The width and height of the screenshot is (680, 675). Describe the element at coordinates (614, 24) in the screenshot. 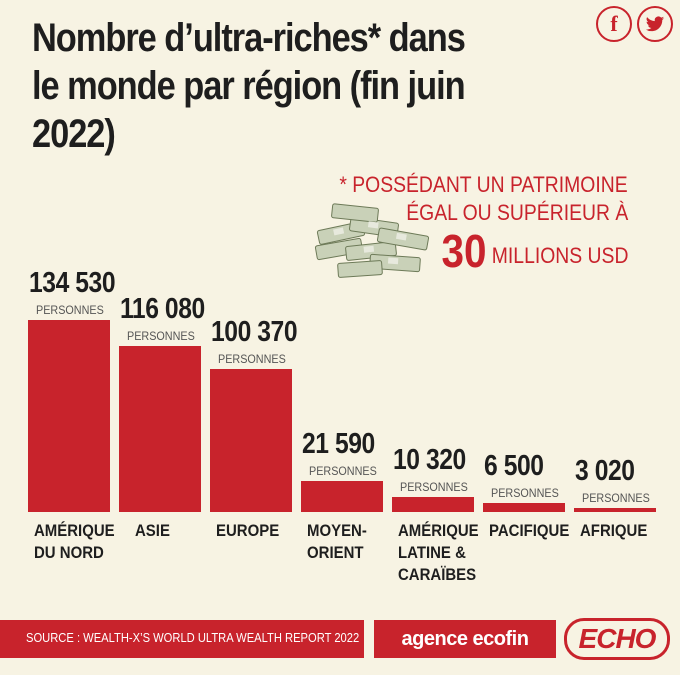

I see `facebook-icon: f` at that location.